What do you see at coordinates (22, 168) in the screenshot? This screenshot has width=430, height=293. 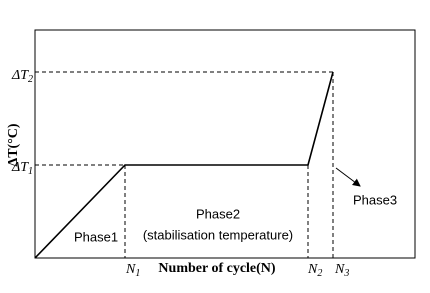 I see `y-tick-label: ΔT1` at bounding box center [22, 168].